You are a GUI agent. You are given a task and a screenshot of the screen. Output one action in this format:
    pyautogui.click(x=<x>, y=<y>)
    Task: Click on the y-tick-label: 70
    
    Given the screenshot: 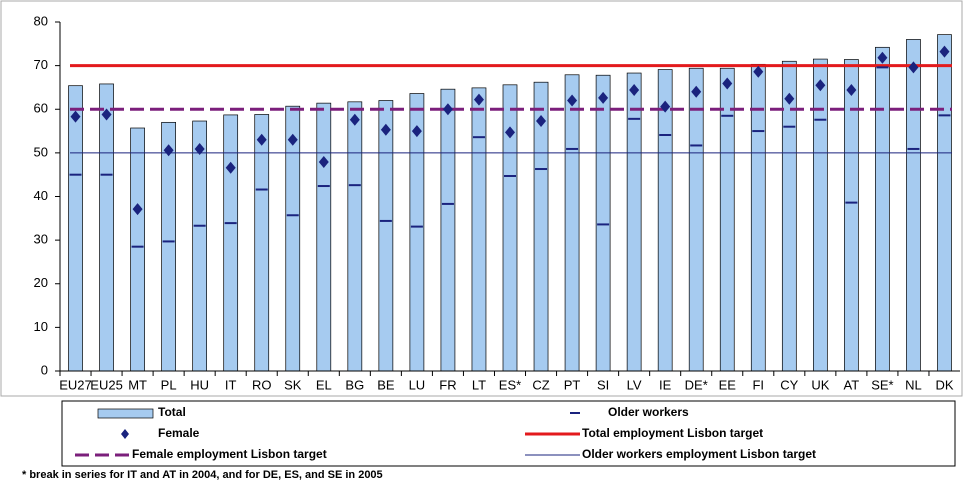 What is the action you would take?
    pyautogui.click(x=41, y=64)
    